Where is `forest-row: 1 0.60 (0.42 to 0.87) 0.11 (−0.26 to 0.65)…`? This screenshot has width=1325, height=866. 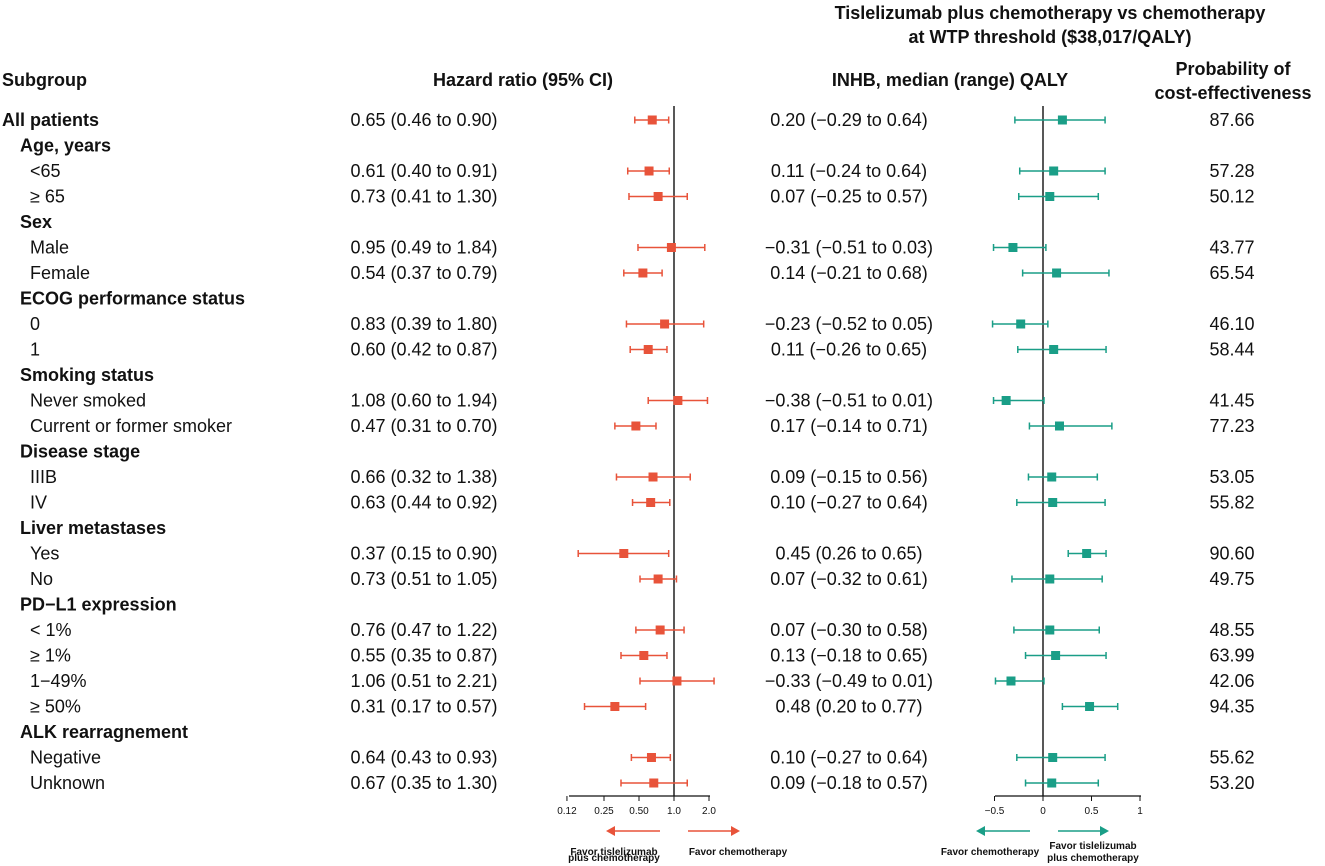 forest-row: 1 0.60 (0.42 to 0.87) 0.11 (−0.26 to 0.65)… is located at coordinates (642, 350).